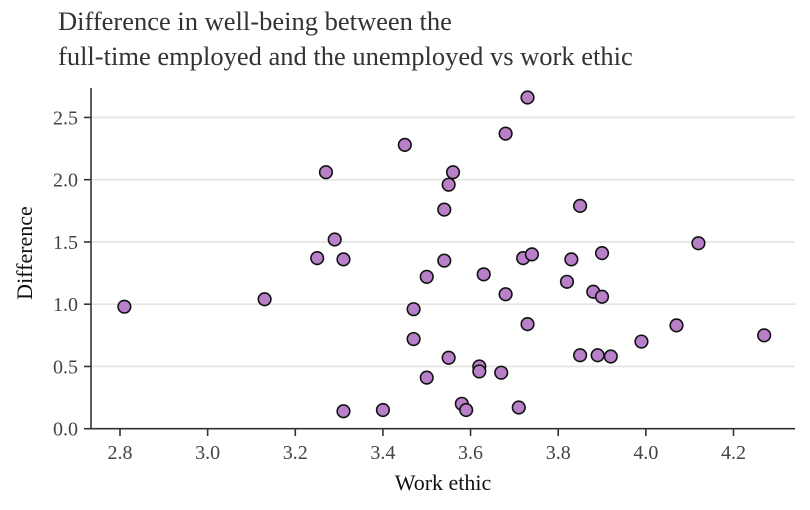  What do you see at coordinates (558, 453) in the screenshot?
I see `x-tick-label: 3.8` at bounding box center [558, 453].